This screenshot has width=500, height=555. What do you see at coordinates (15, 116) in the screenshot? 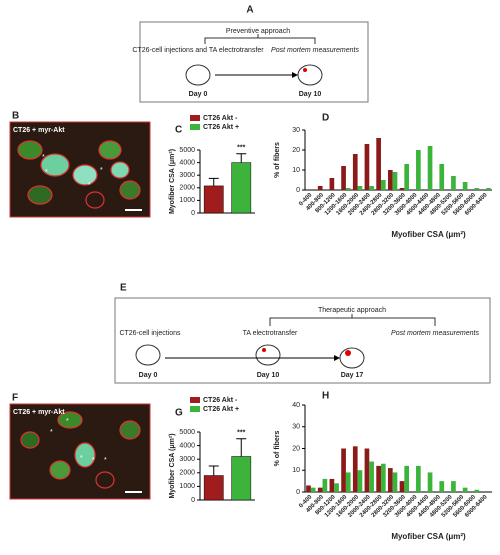
I see `panel-label: B` at bounding box center [15, 116].